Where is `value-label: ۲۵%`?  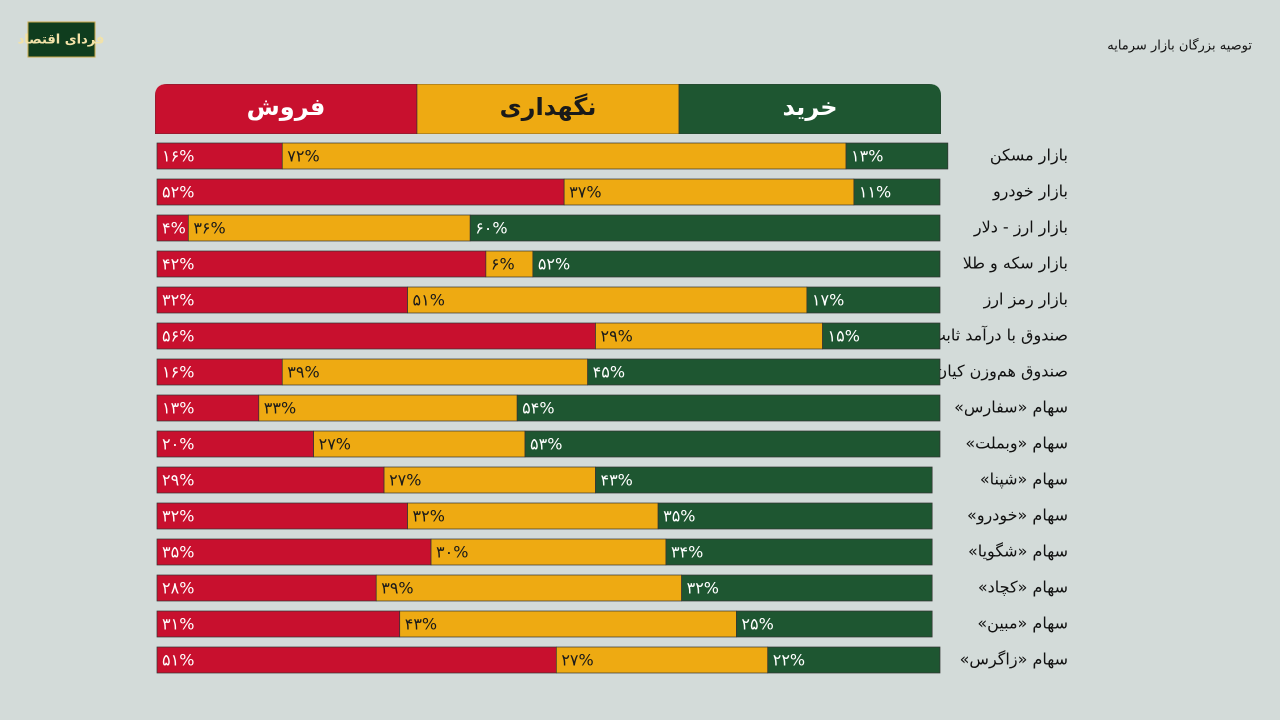
value-label: ۲۵% is located at coordinates (757, 624).